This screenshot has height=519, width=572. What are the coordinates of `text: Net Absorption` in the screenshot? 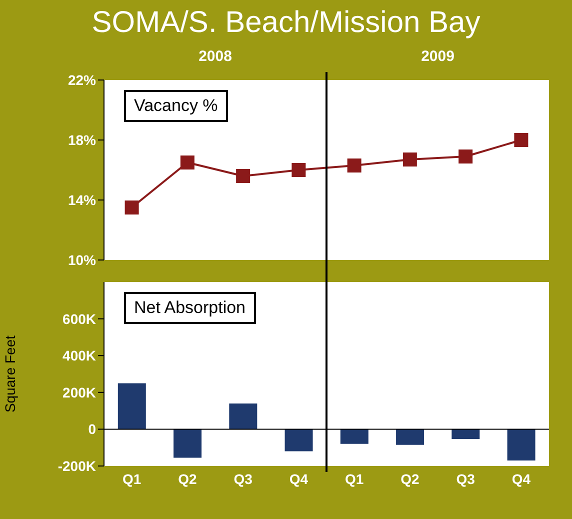 It's located at (190, 308).